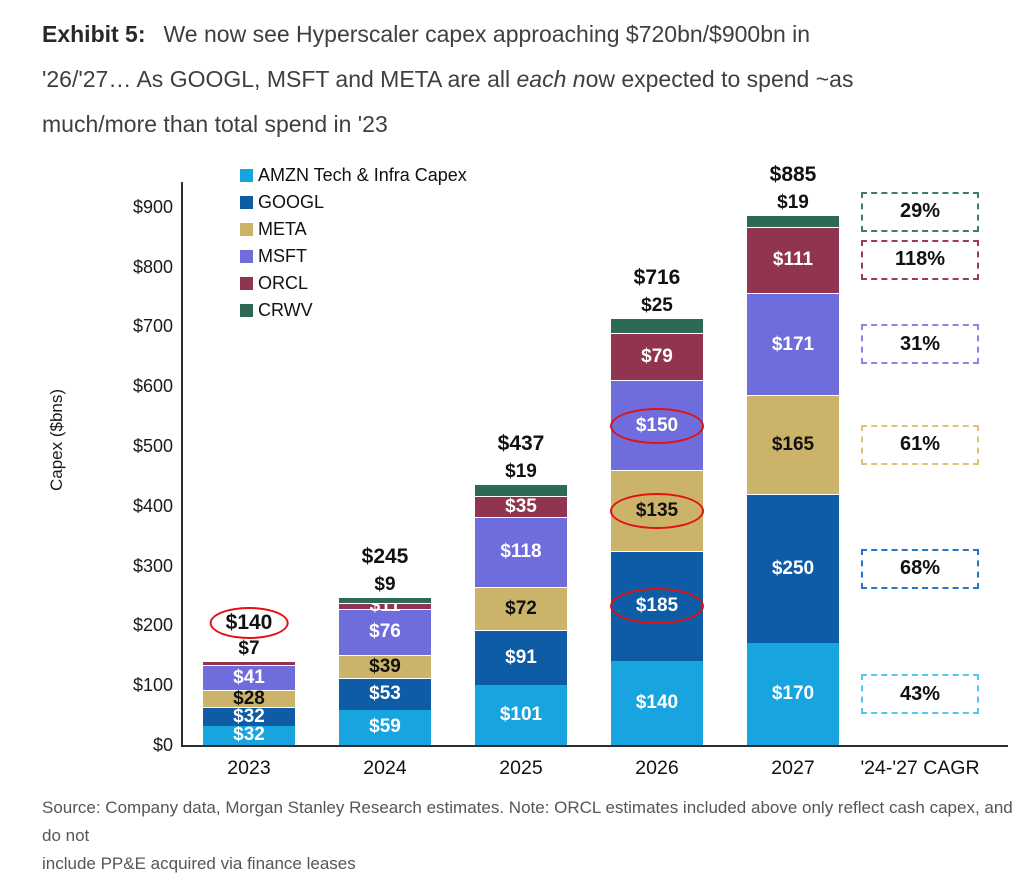 The height and width of the screenshot is (876, 1024). Describe the element at coordinates (133, 468) in the screenshot. I see `y-axis-ticks: $0 $100 $200 $300 $400 $500 $600 $700 $800 $900` at that location.